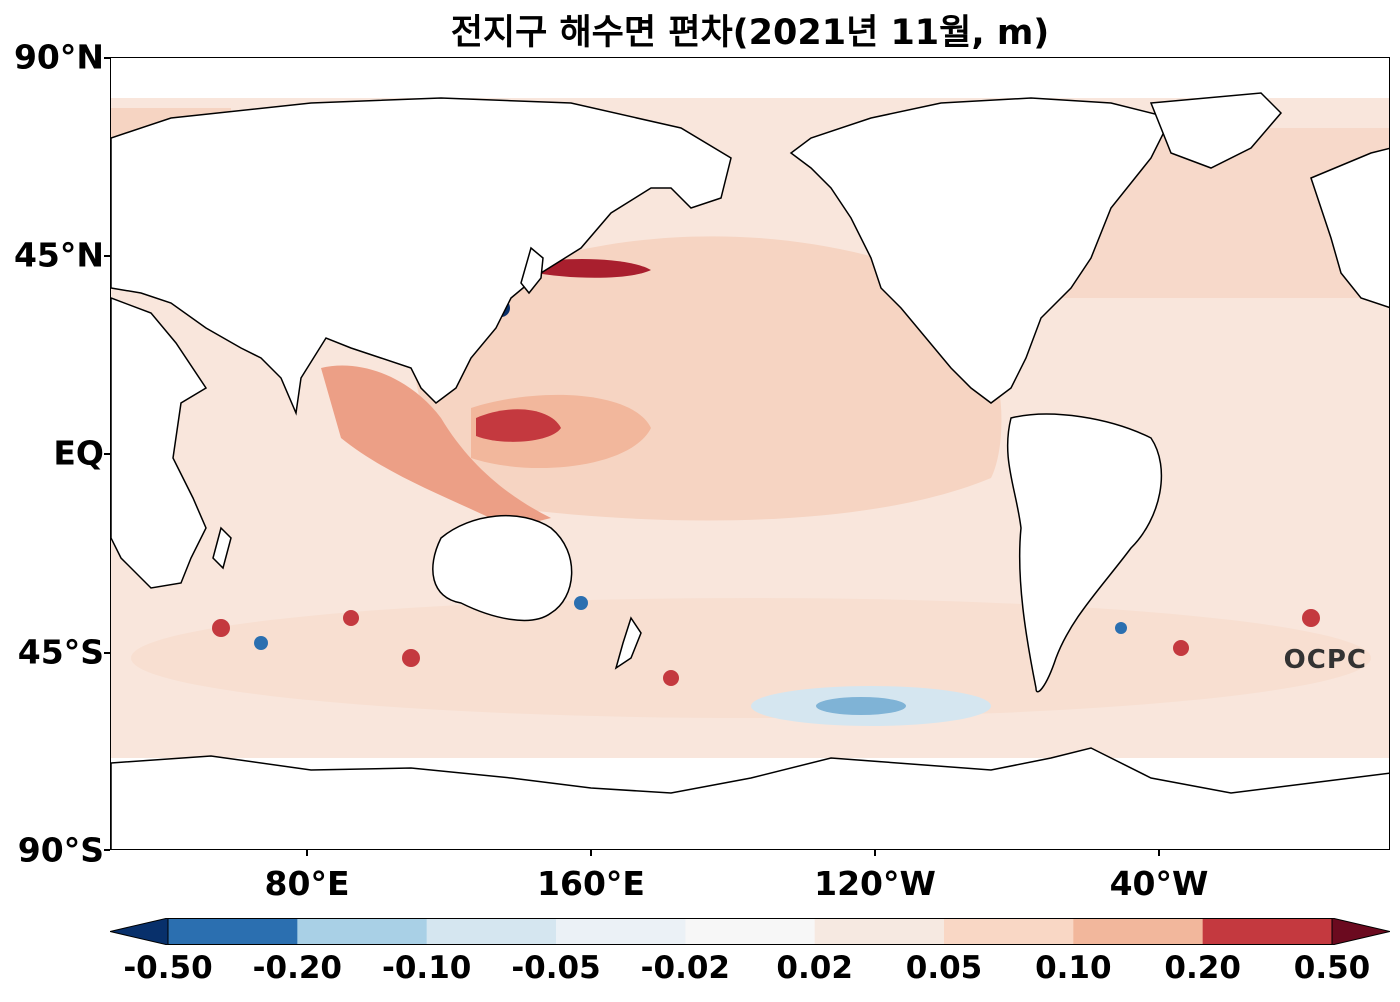 The image size is (1400, 1002). I want to click on southern-ocean-blue-core, so click(861, 706).